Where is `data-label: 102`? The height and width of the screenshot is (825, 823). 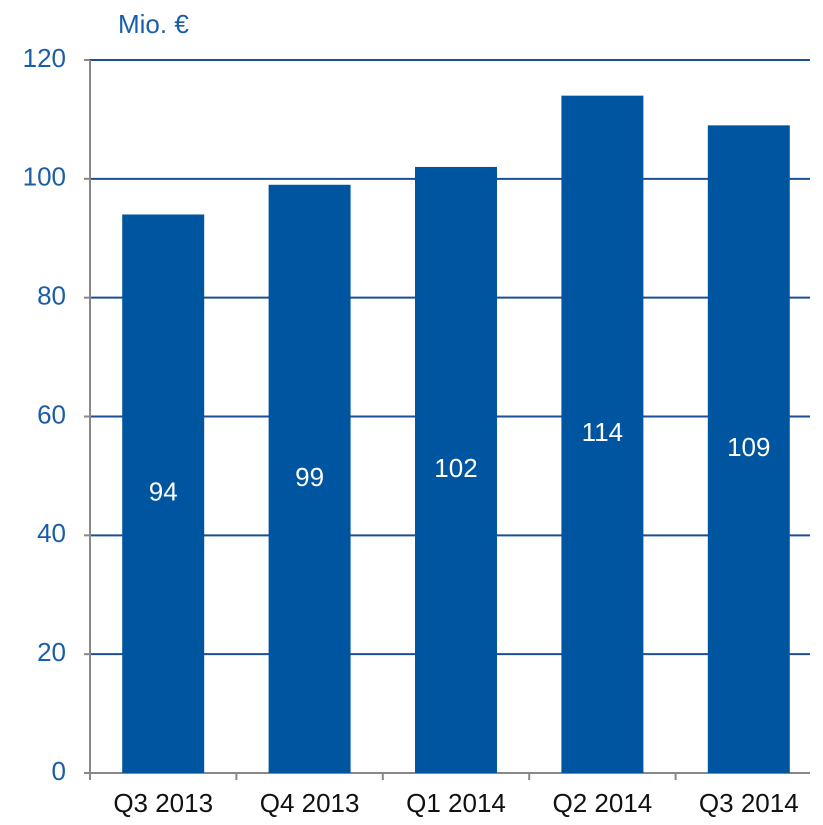 data-label: 102 is located at coordinates (455, 468).